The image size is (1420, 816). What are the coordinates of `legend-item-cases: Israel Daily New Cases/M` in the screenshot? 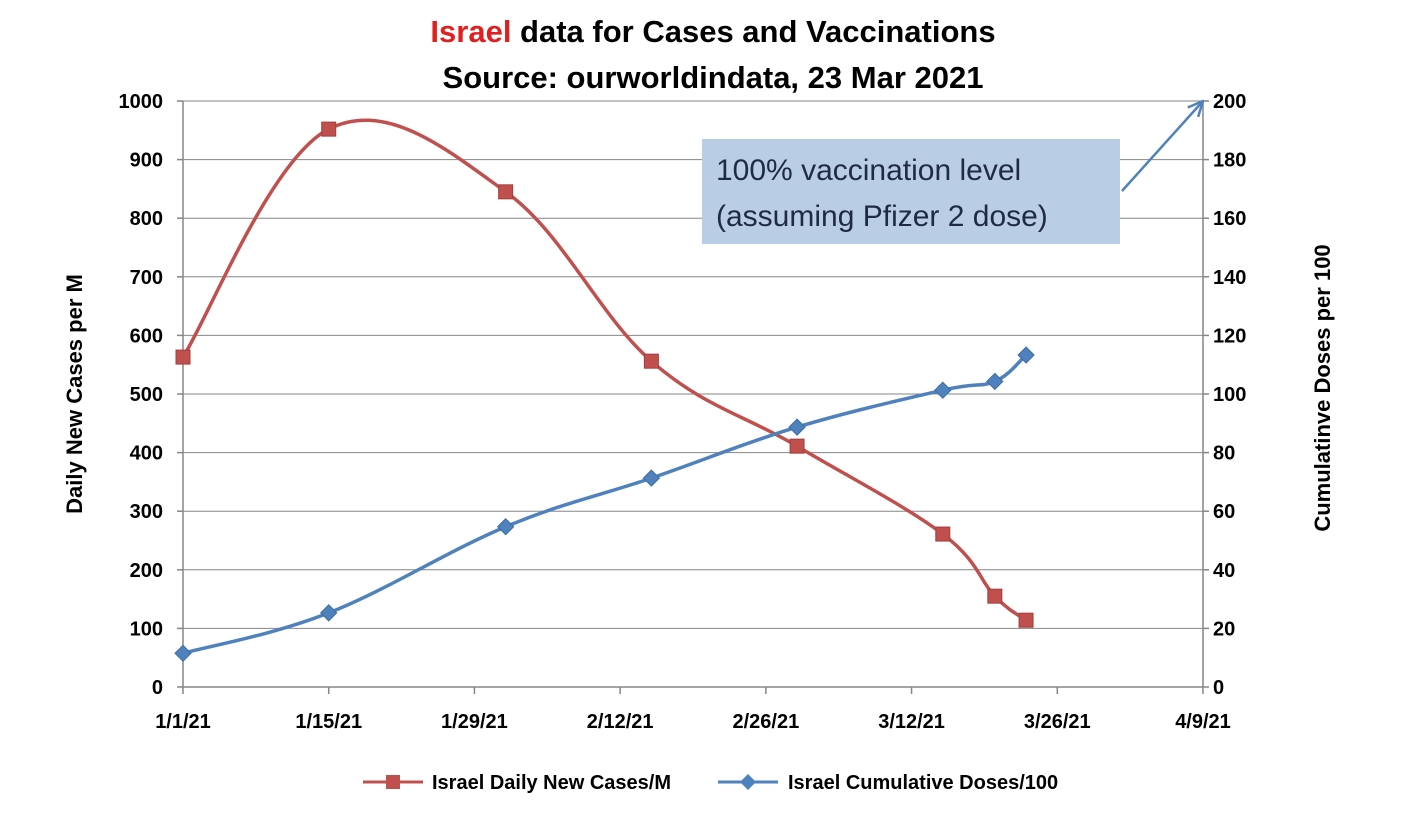 It's located at (517, 783).